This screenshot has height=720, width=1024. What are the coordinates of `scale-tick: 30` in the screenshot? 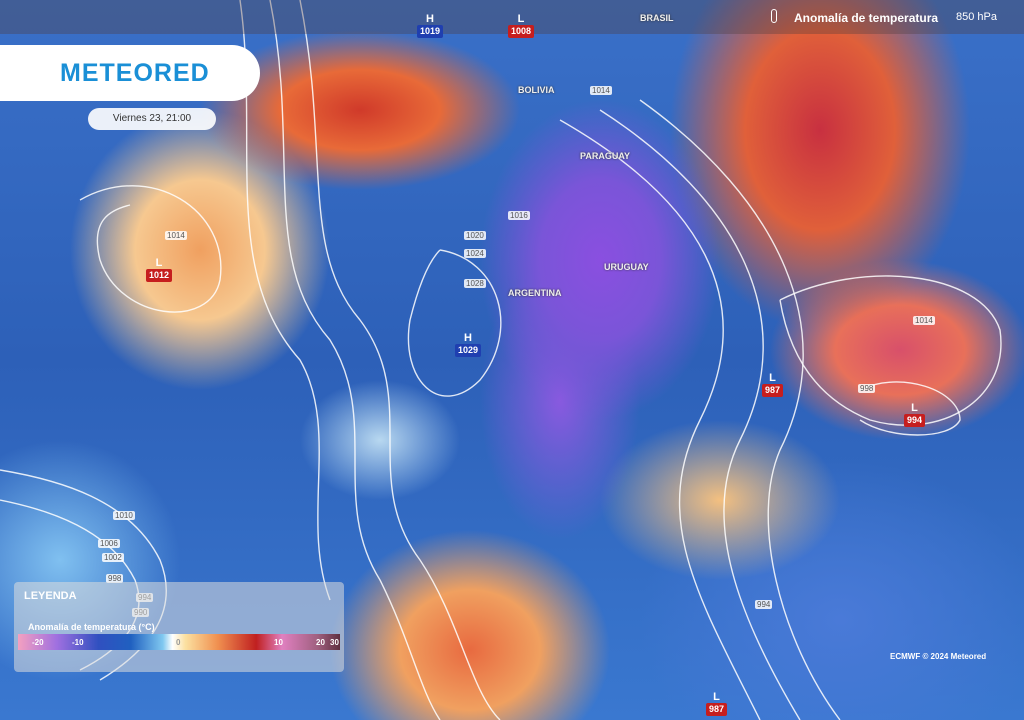 It's located at (334, 642).